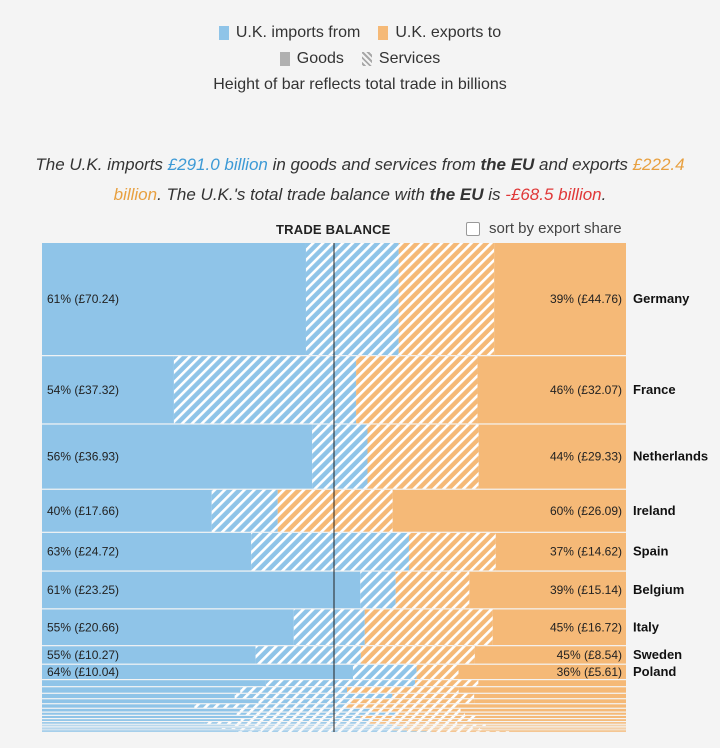  I want to click on exports-goods-bar-netherlands, so click(552, 456).